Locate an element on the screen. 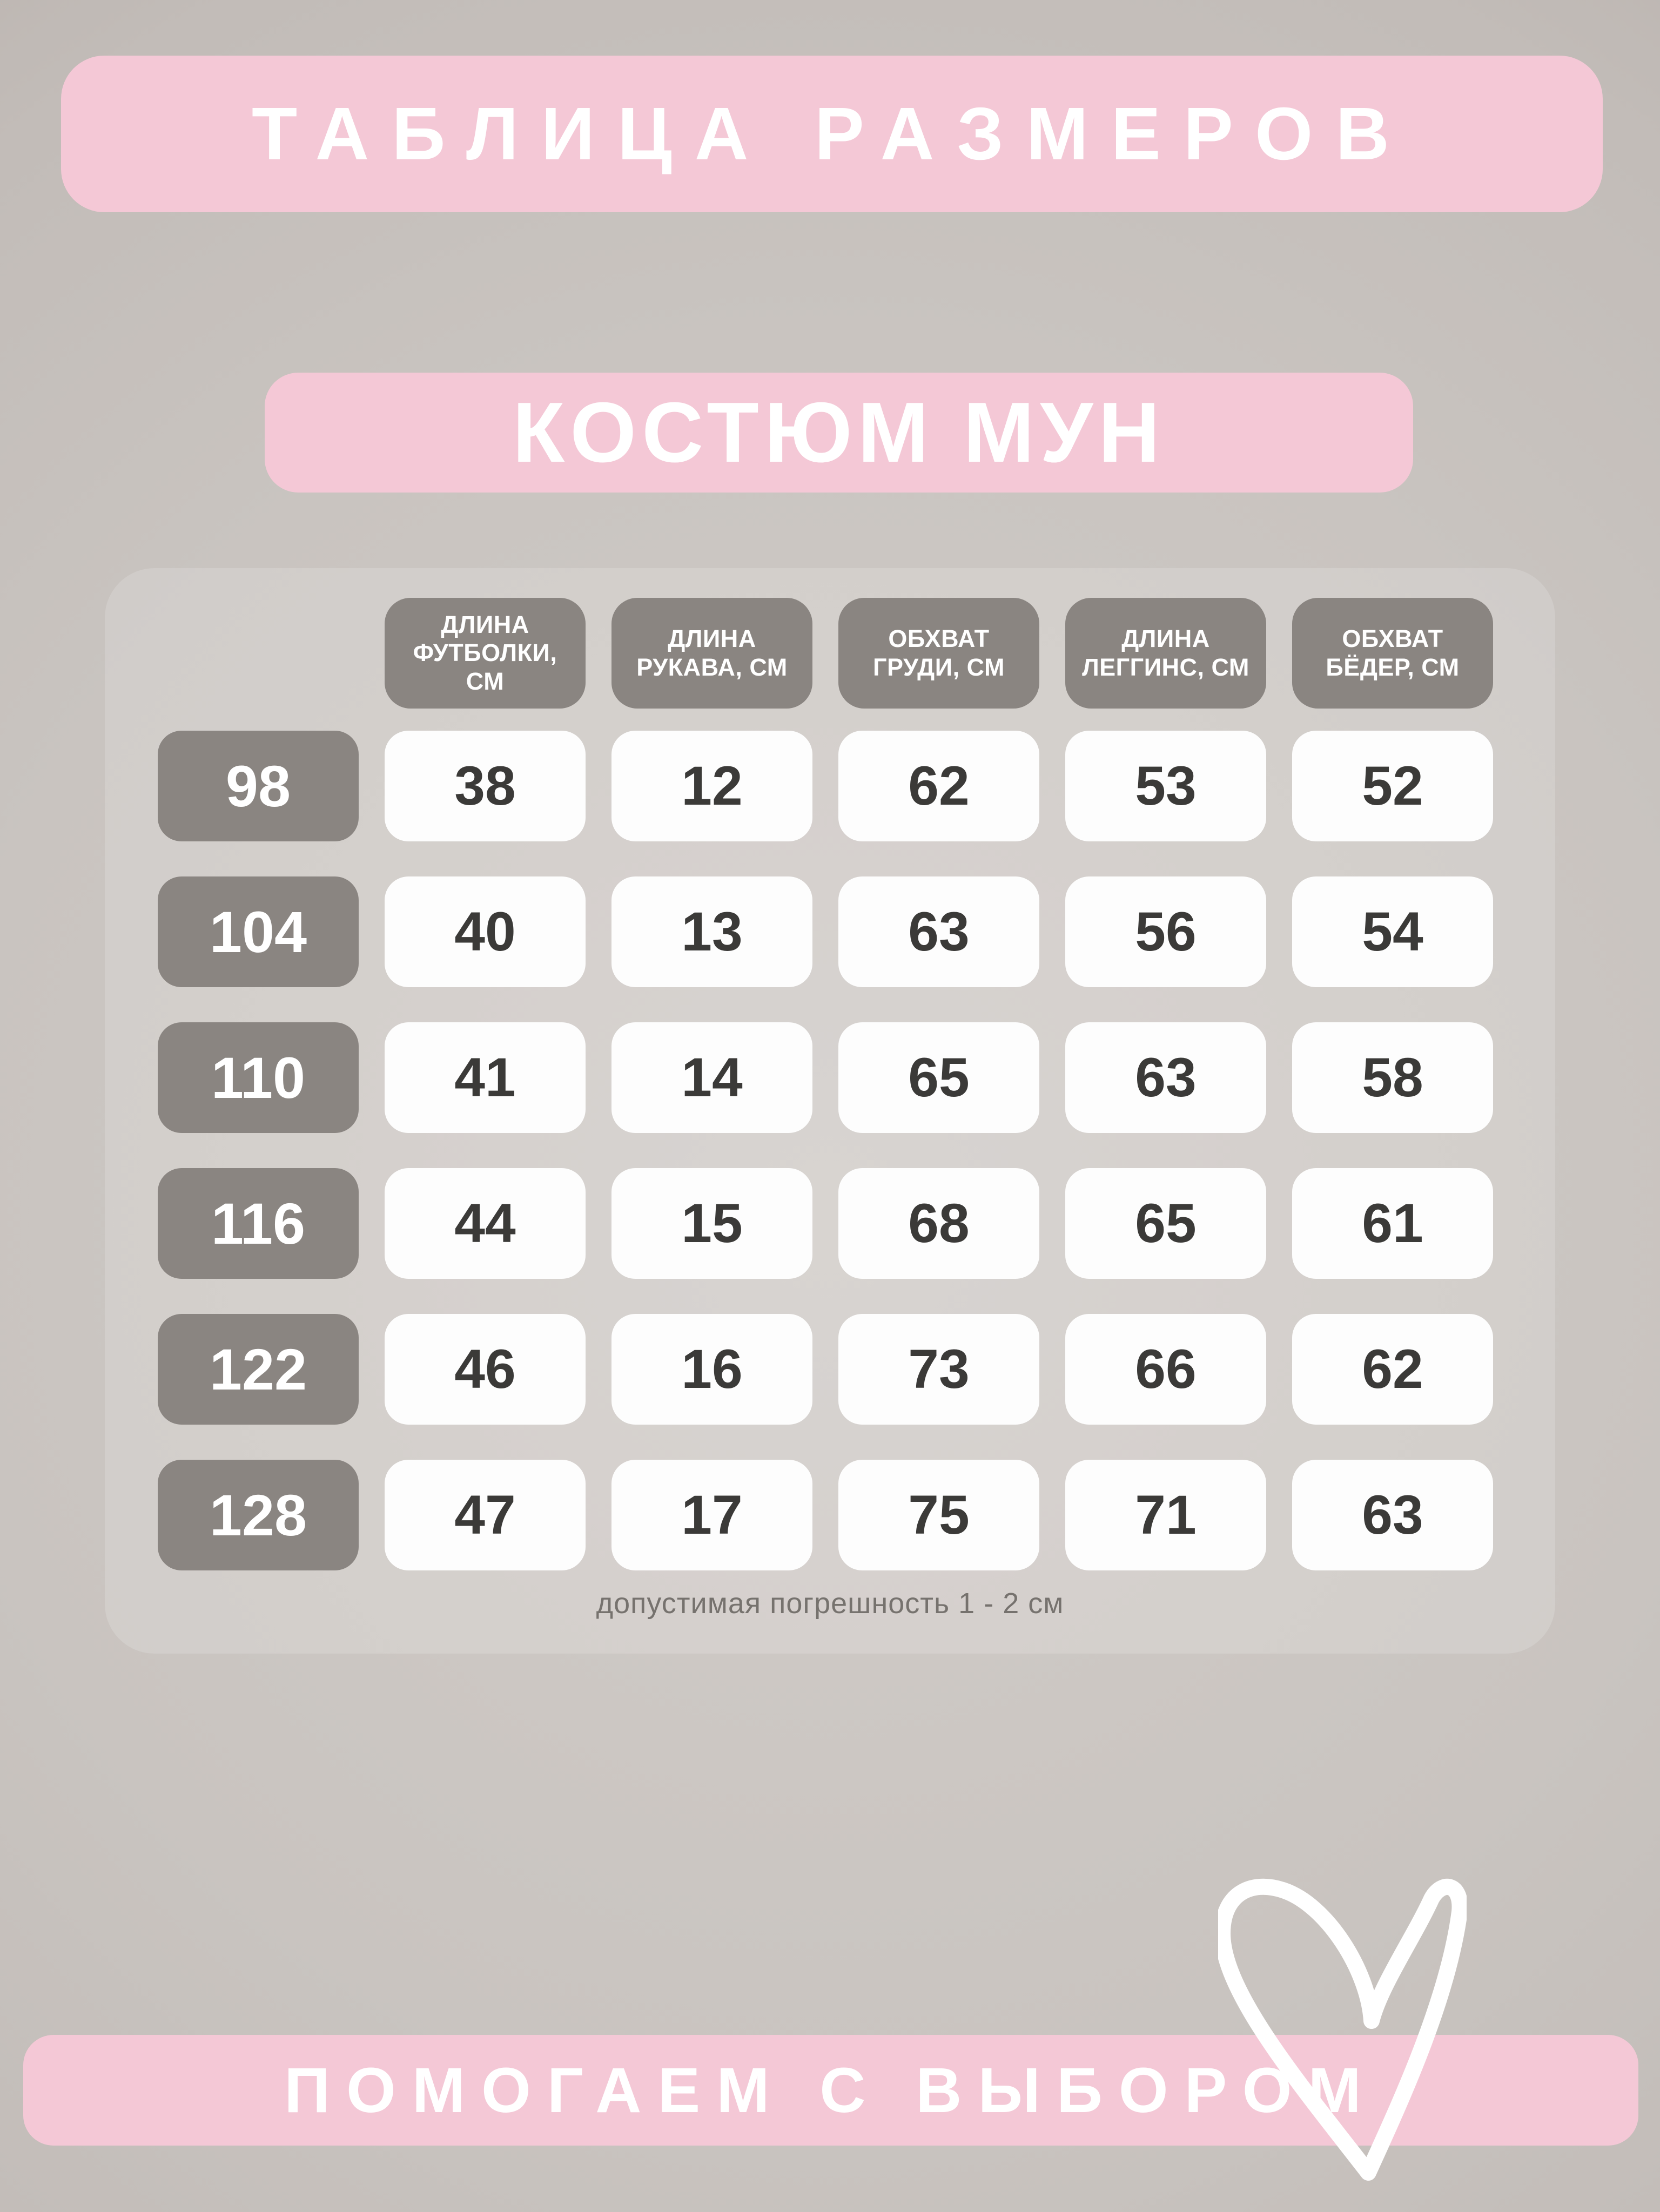  column-header-chest-girth: ОБХВАТ ГРУДИ, СМ is located at coordinates (939, 653).